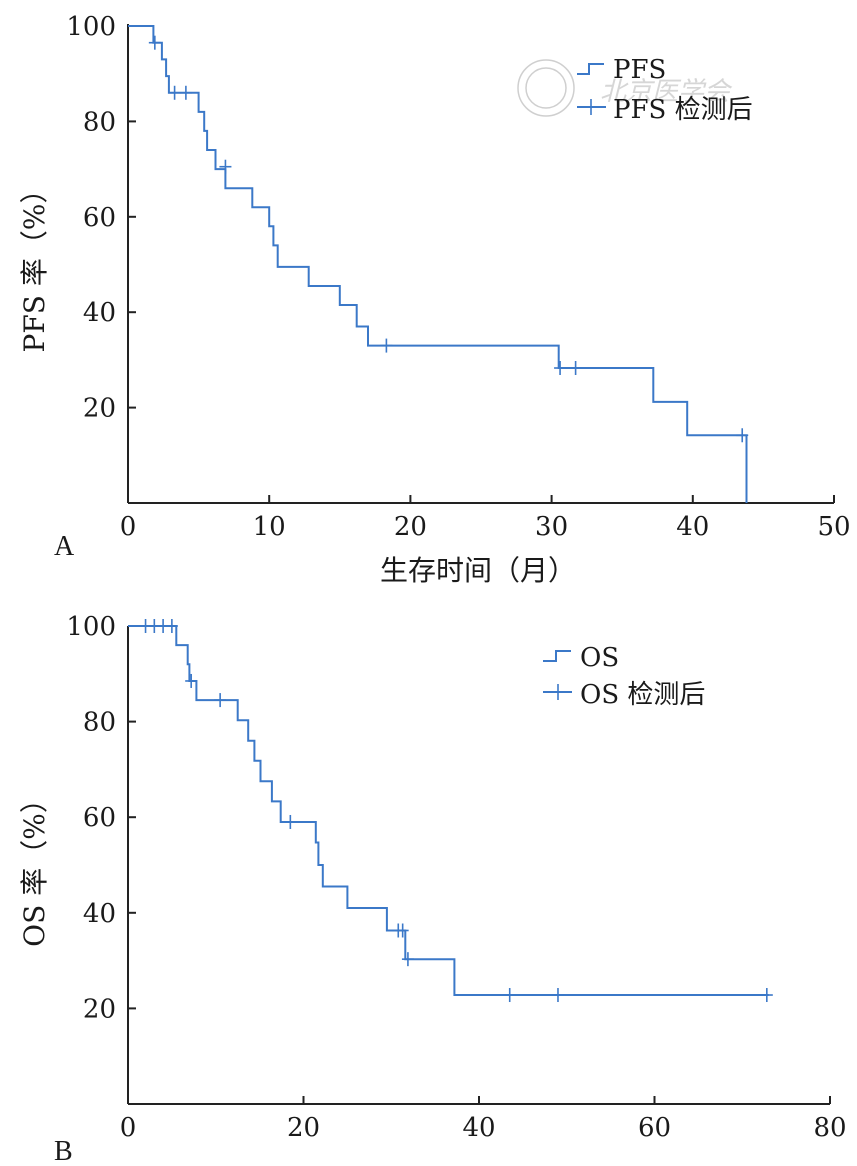 The width and height of the screenshot is (857, 1166). What do you see at coordinates (91, 27) in the screenshot?
I see `panel-a-y-tick-label: 100` at bounding box center [91, 27].